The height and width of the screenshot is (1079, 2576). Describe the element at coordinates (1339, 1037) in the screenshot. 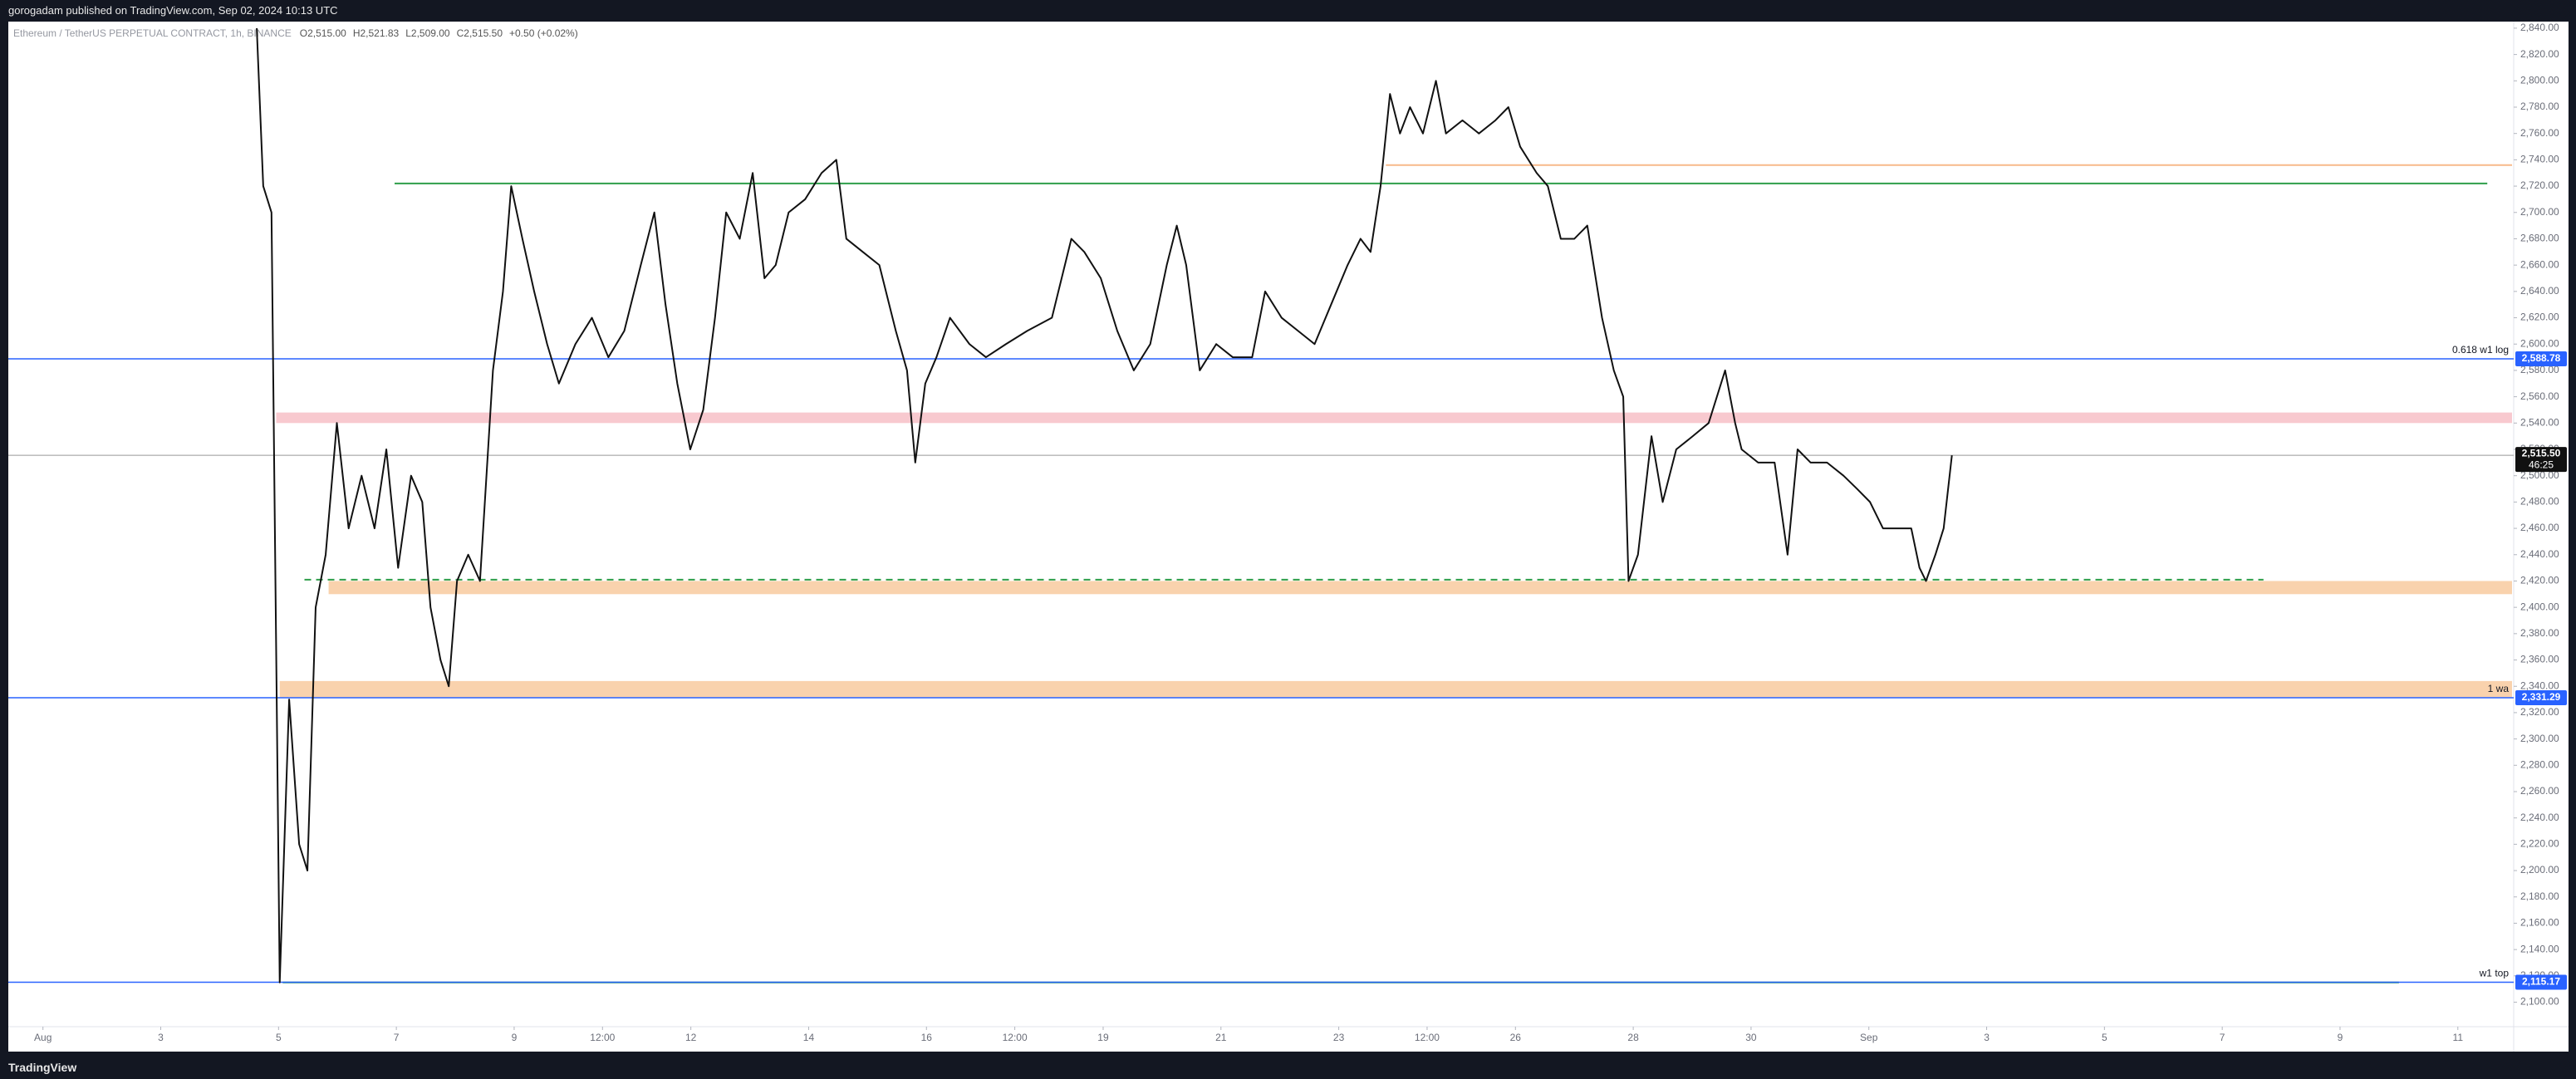

I see `x-tick-label: 23` at that location.